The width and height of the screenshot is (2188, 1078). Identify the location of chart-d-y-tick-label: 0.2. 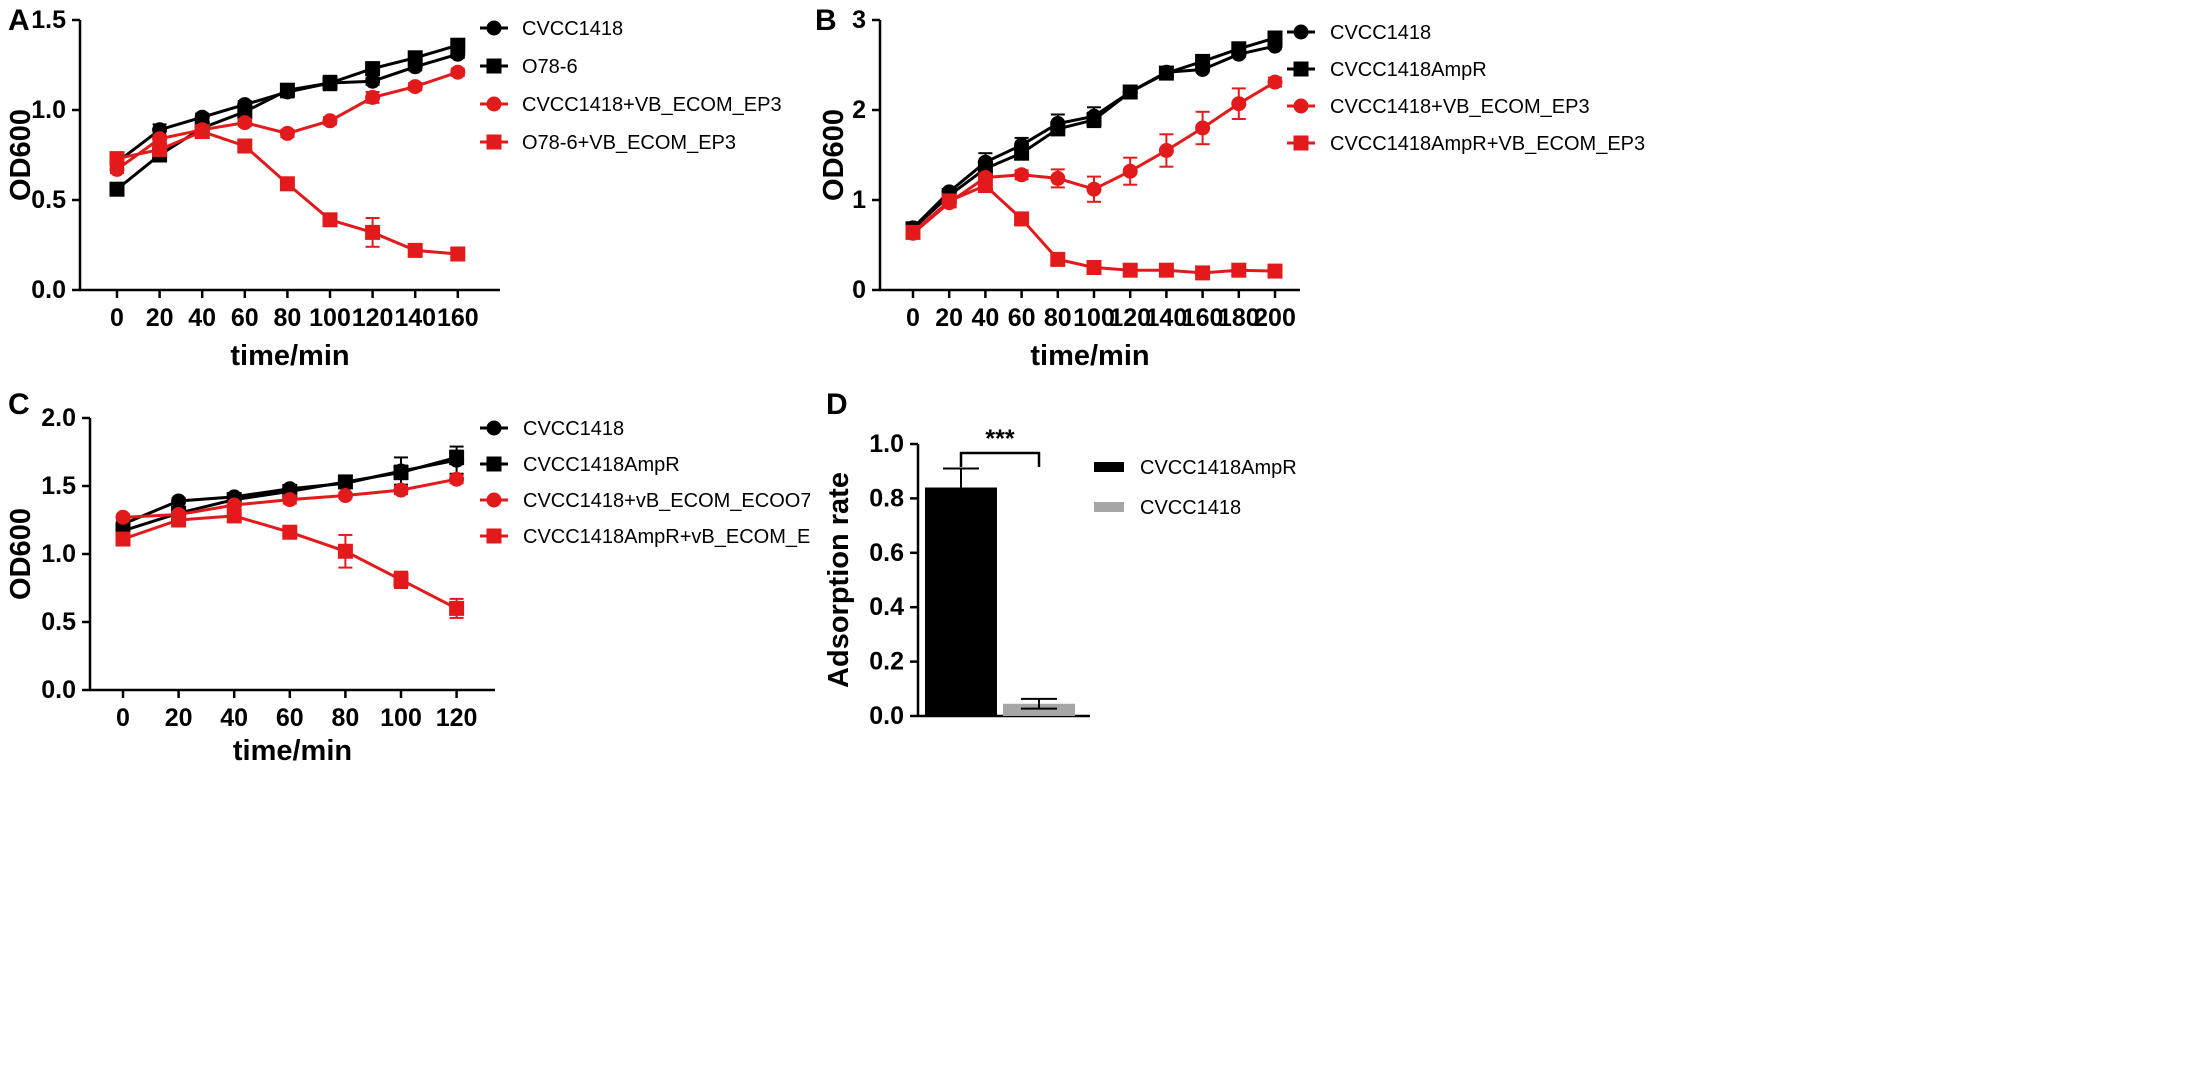
(886, 662).